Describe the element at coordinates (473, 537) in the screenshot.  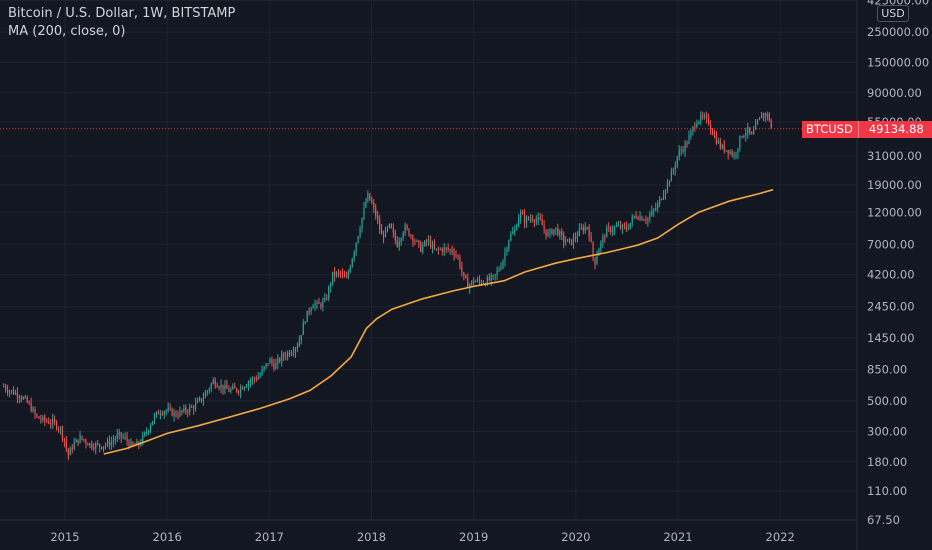
I see `time-tick-label: 2019` at that location.